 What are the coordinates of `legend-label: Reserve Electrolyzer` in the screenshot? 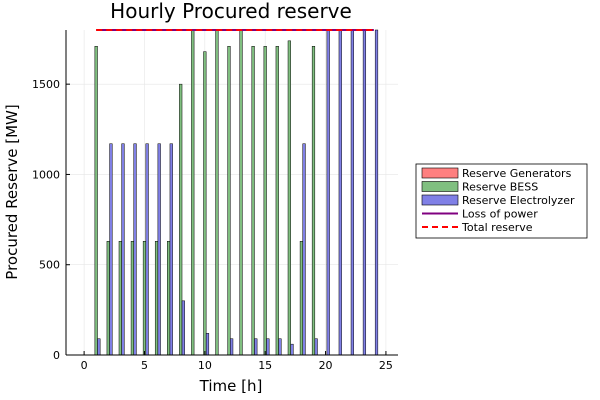 It's located at (518, 200).